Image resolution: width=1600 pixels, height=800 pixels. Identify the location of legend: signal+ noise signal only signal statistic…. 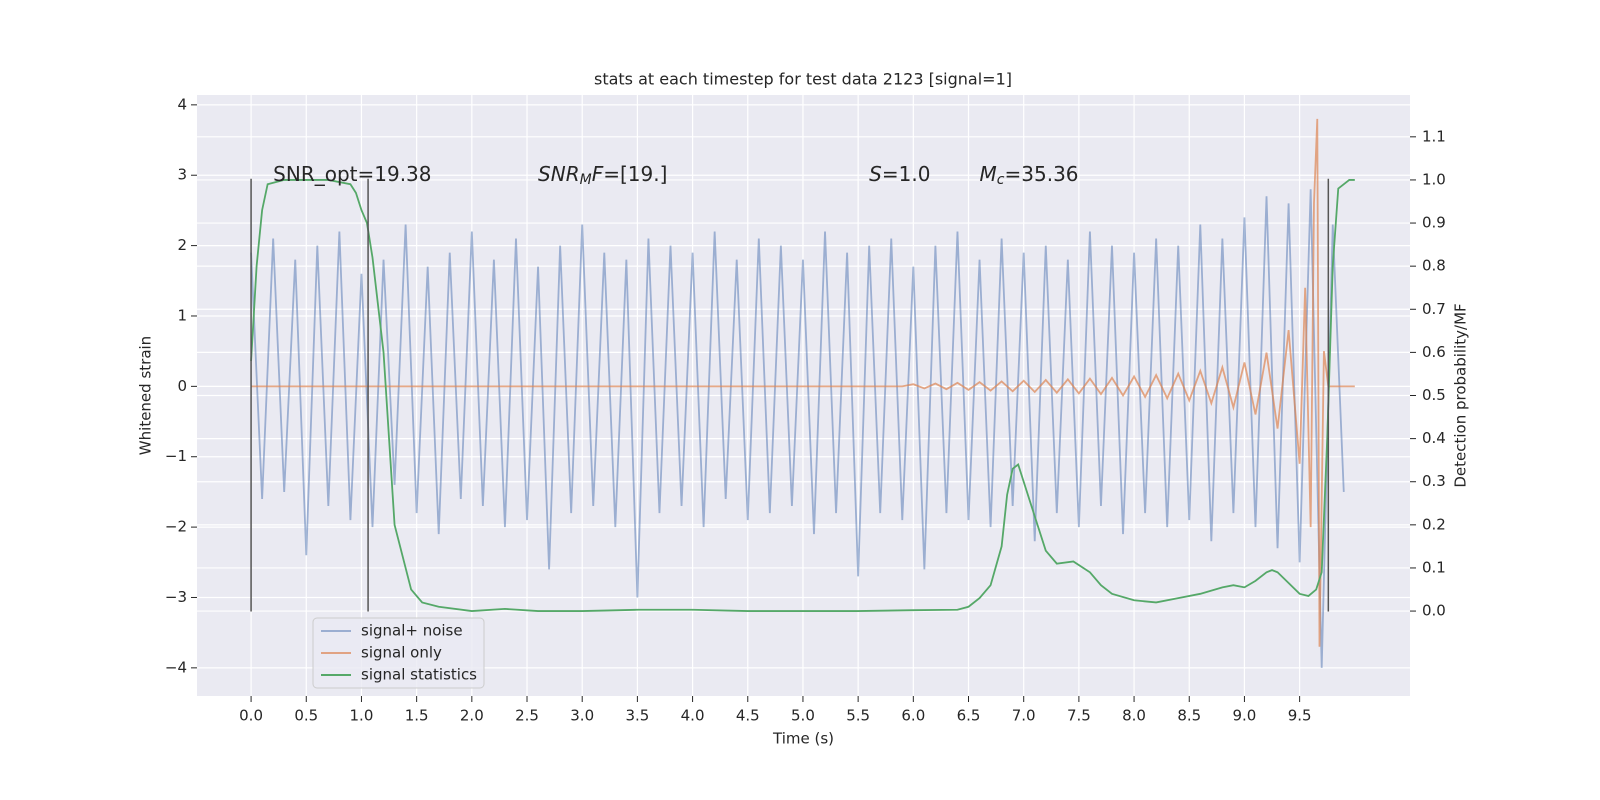
(398, 653).